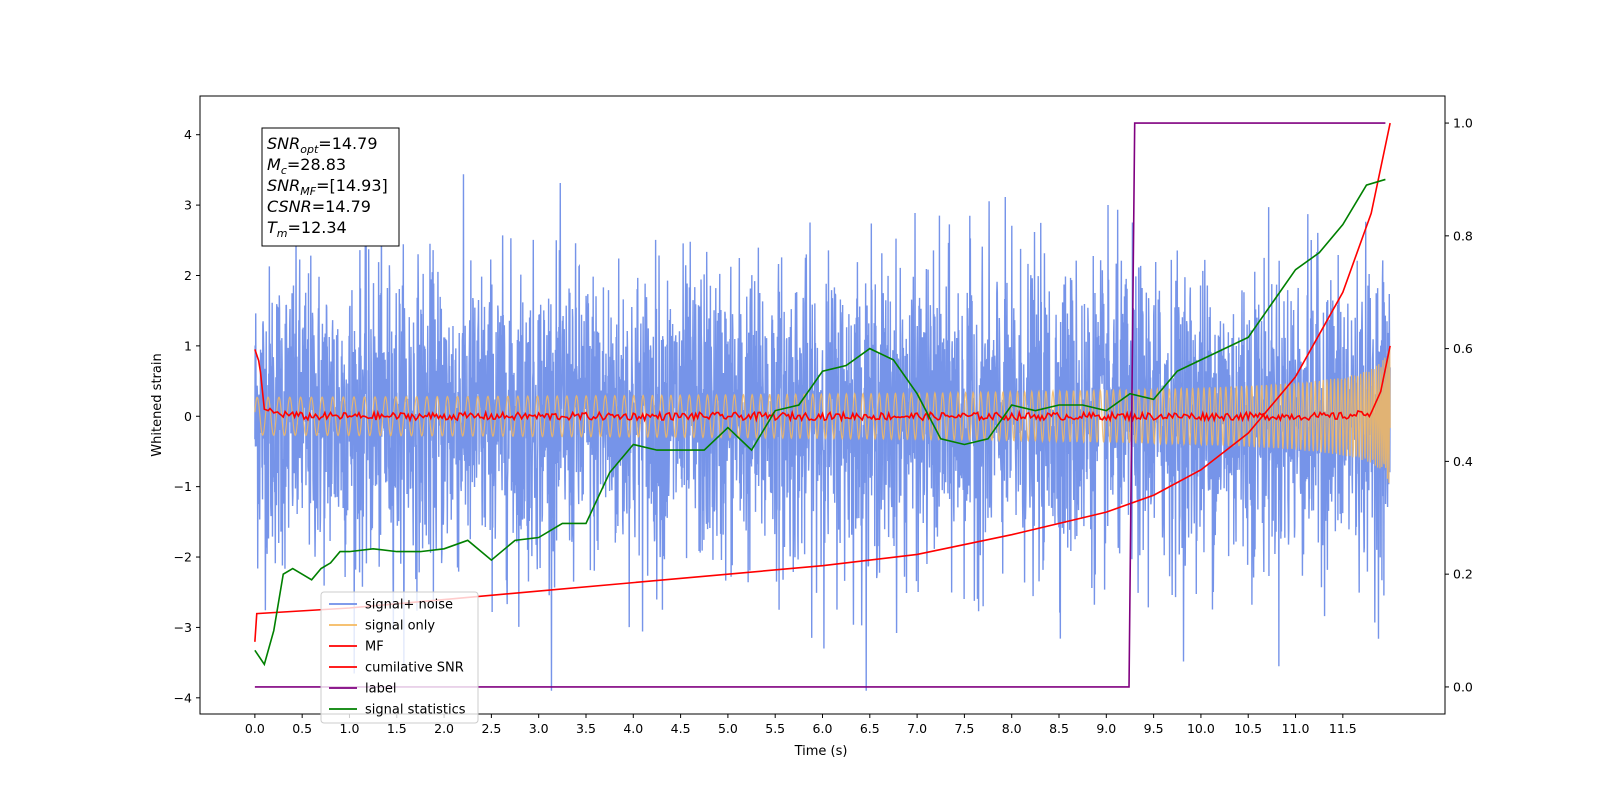 The width and height of the screenshot is (1600, 800). I want to click on x-tick-label: 1.0, so click(350, 728).